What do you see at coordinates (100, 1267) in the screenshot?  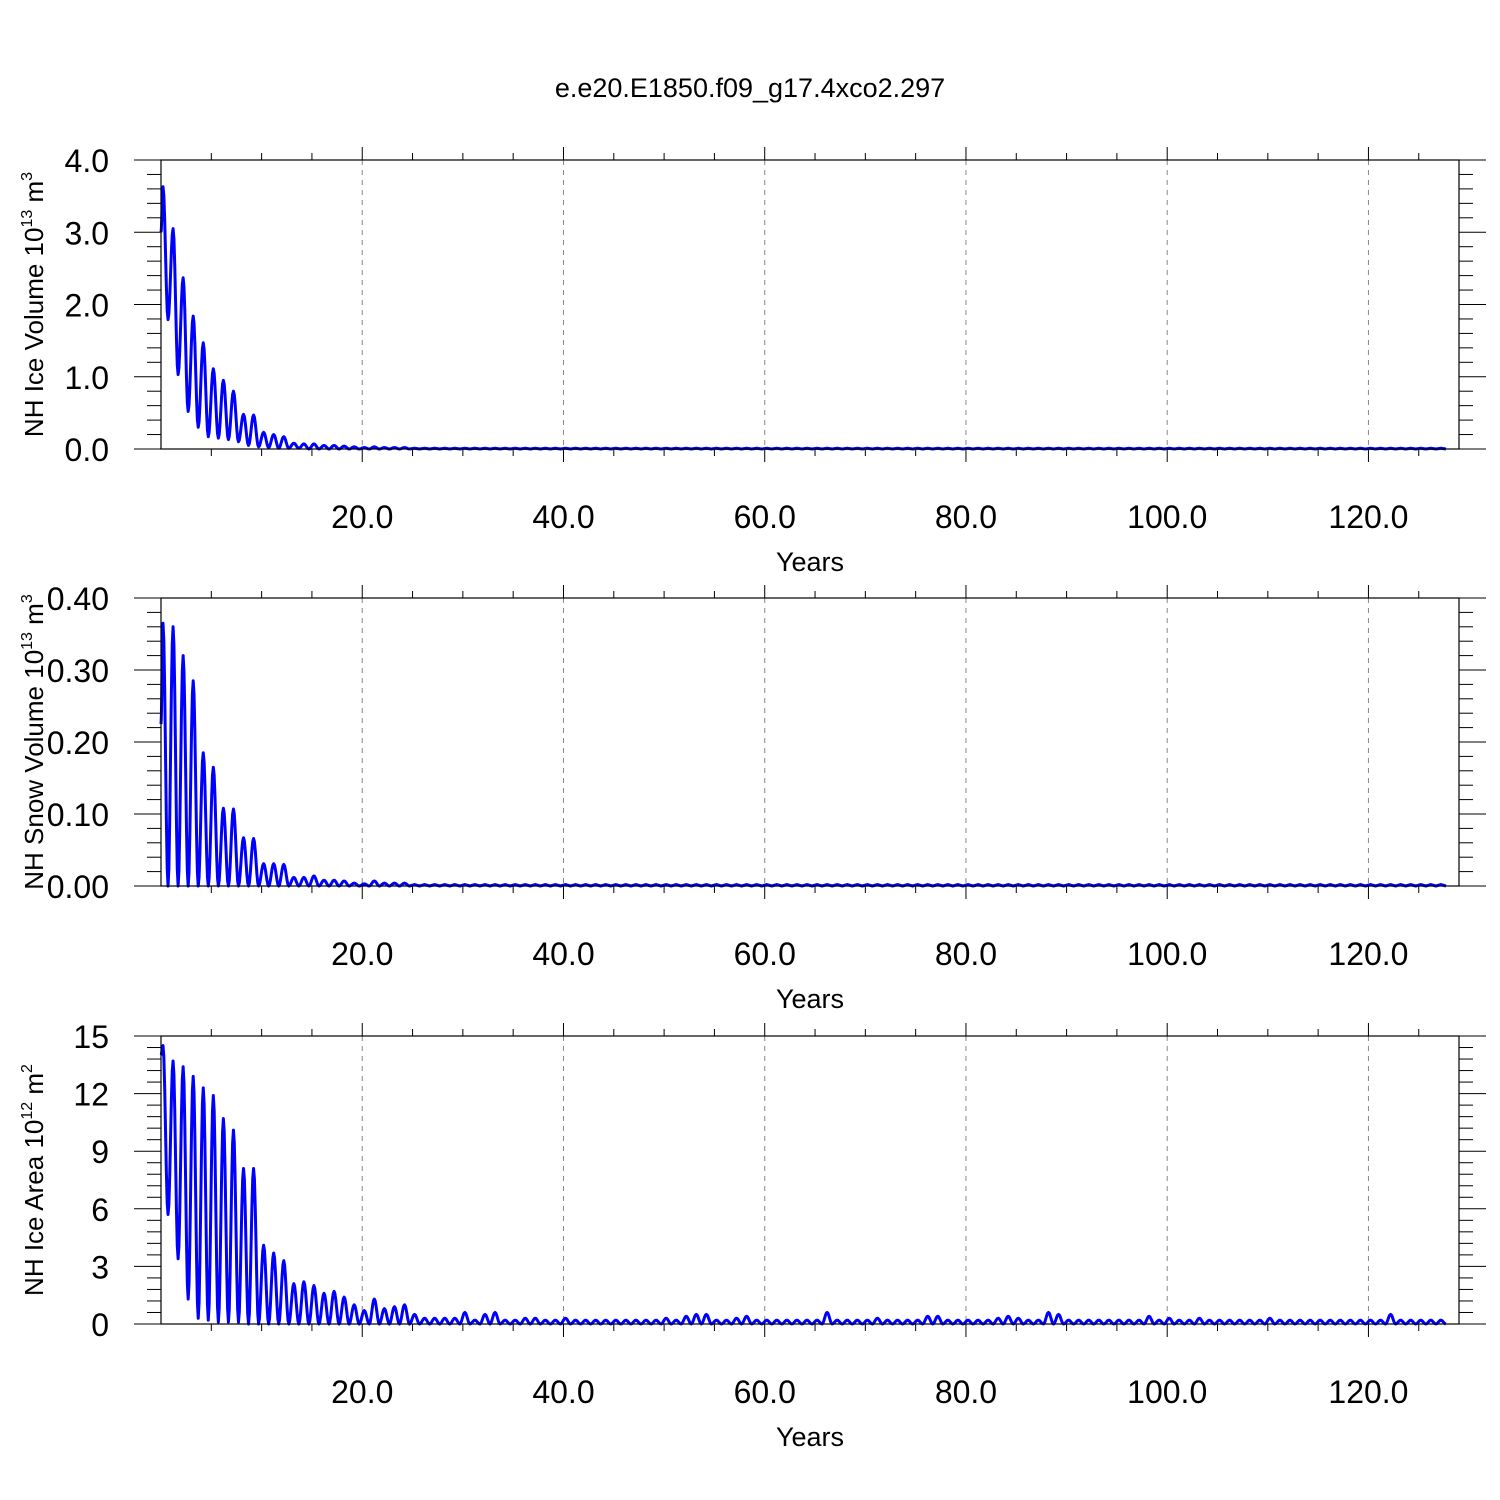 I see `y-tick-label: 3` at bounding box center [100, 1267].